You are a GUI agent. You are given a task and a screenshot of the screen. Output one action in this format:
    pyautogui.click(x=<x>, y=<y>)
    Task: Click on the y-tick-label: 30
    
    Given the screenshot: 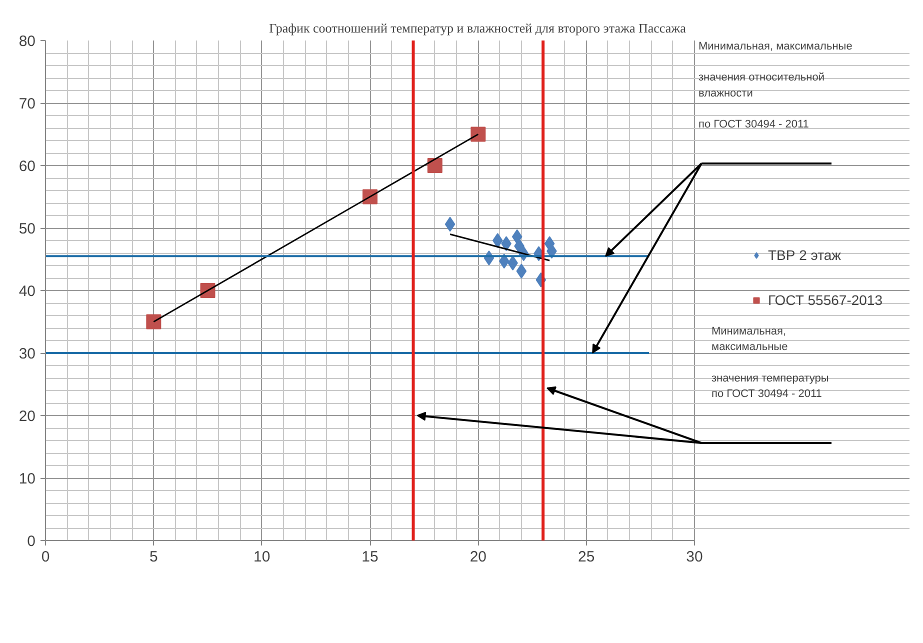 What is the action you would take?
    pyautogui.click(x=27, y=354)
    